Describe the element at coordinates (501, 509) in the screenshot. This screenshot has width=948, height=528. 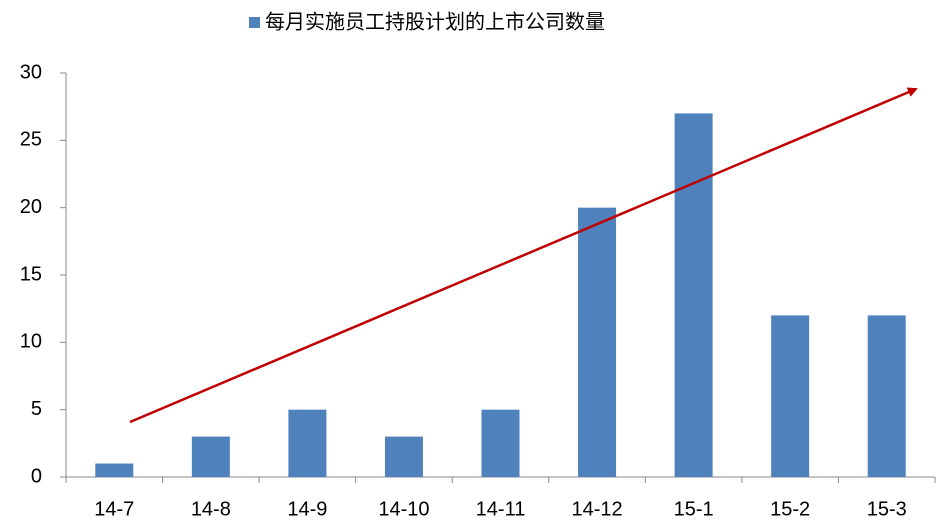
I see `x-tick-label: 14-11` at that location.